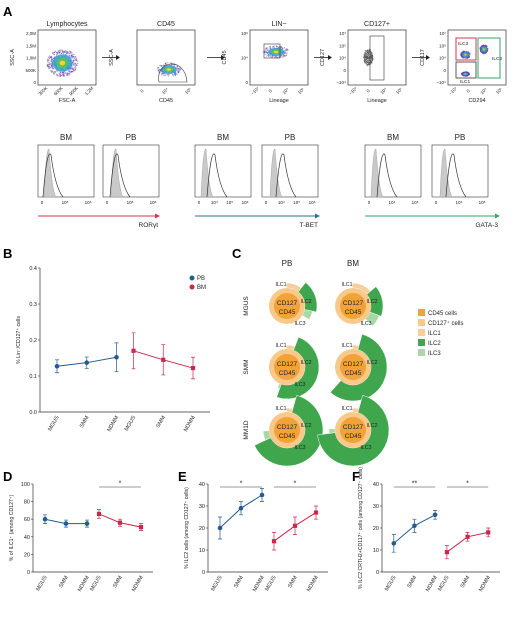 The width and height of the screenshot is (520, 621). I want to click on flow-plot-ylabel: CD117, so click(423, 57).